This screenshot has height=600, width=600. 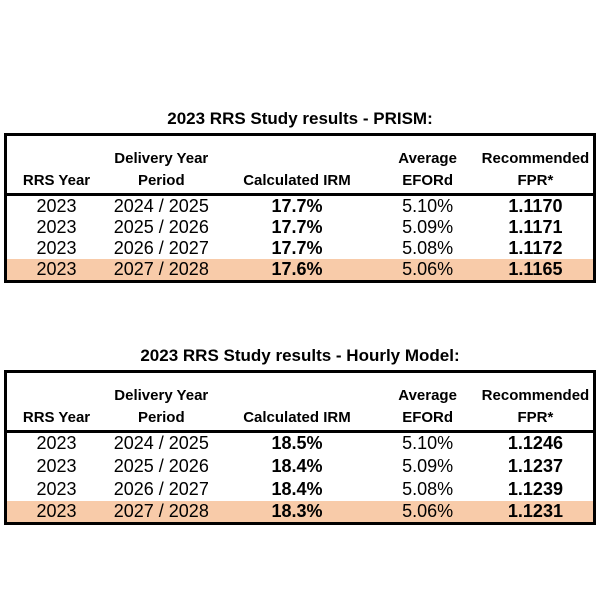 I want to click on cell-recommended-fpr: 1.1165, so click(x=536, y=270).